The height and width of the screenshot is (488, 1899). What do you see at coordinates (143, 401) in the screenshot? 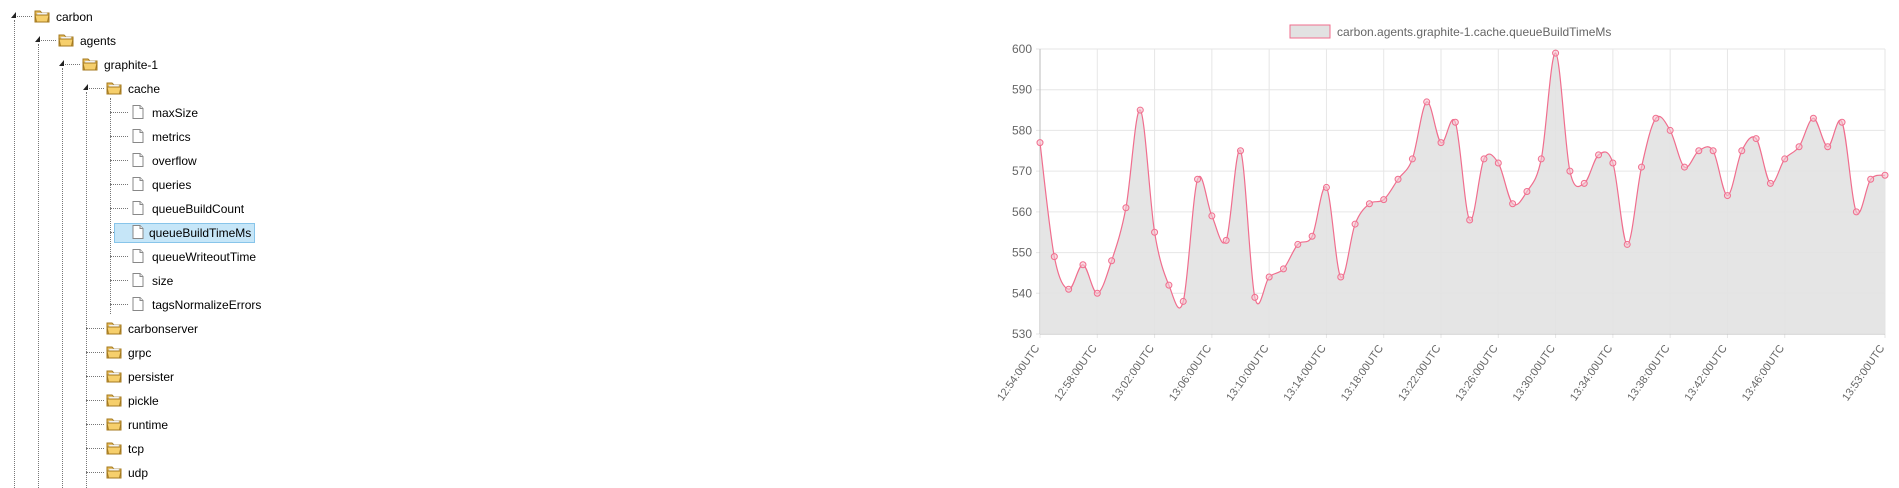
I see `tree-node-label: pickle` at bounding box center [143, 401].